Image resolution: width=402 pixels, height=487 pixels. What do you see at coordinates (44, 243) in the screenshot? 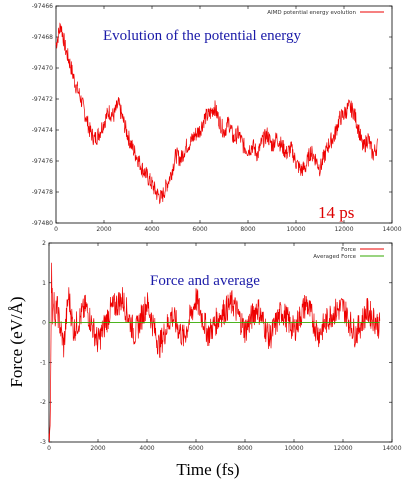
I see `force-y-tick-label: 2` at bounding box center [44, 243].